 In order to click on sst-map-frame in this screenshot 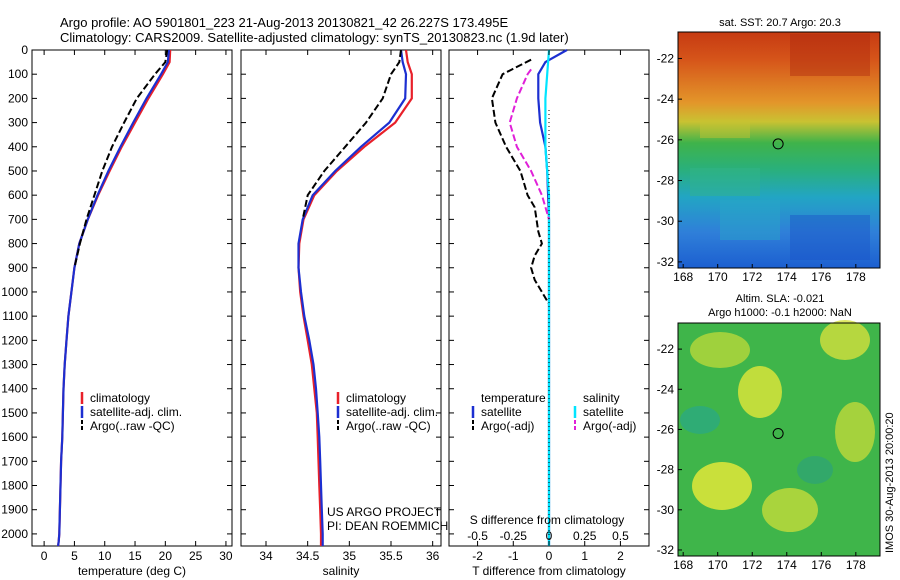, I will do `click(779, 150)`.